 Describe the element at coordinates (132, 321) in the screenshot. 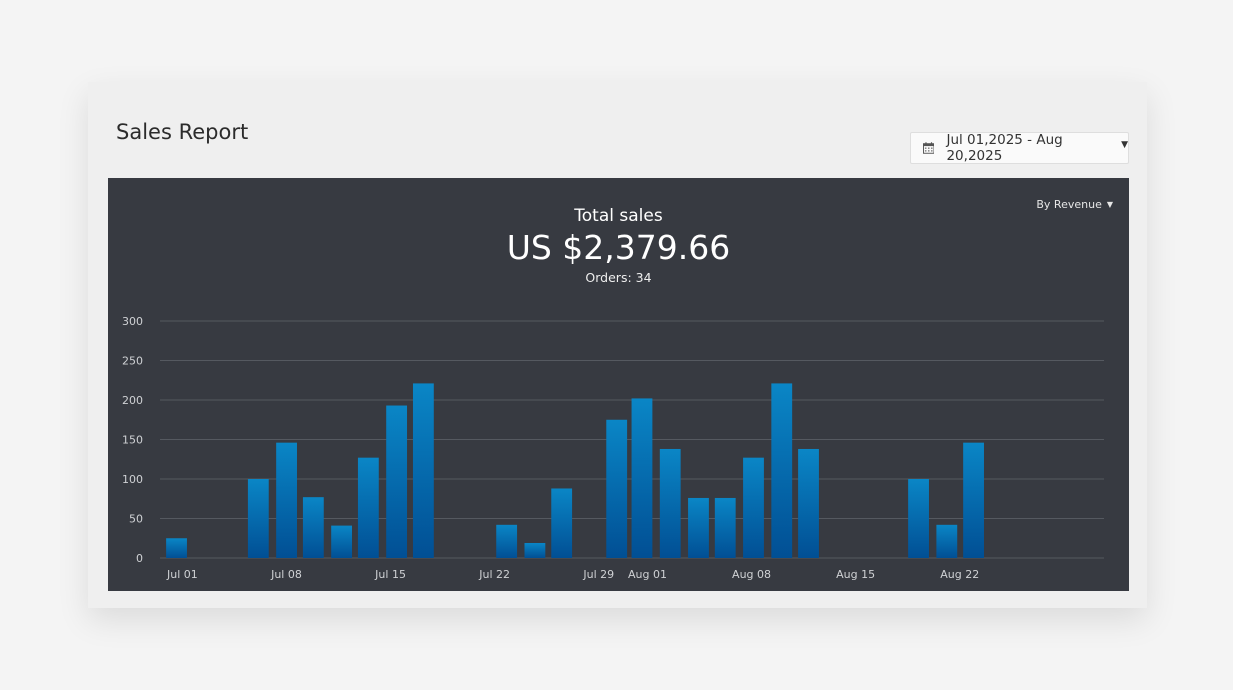

I see `y-tick-label: 300` at that location.